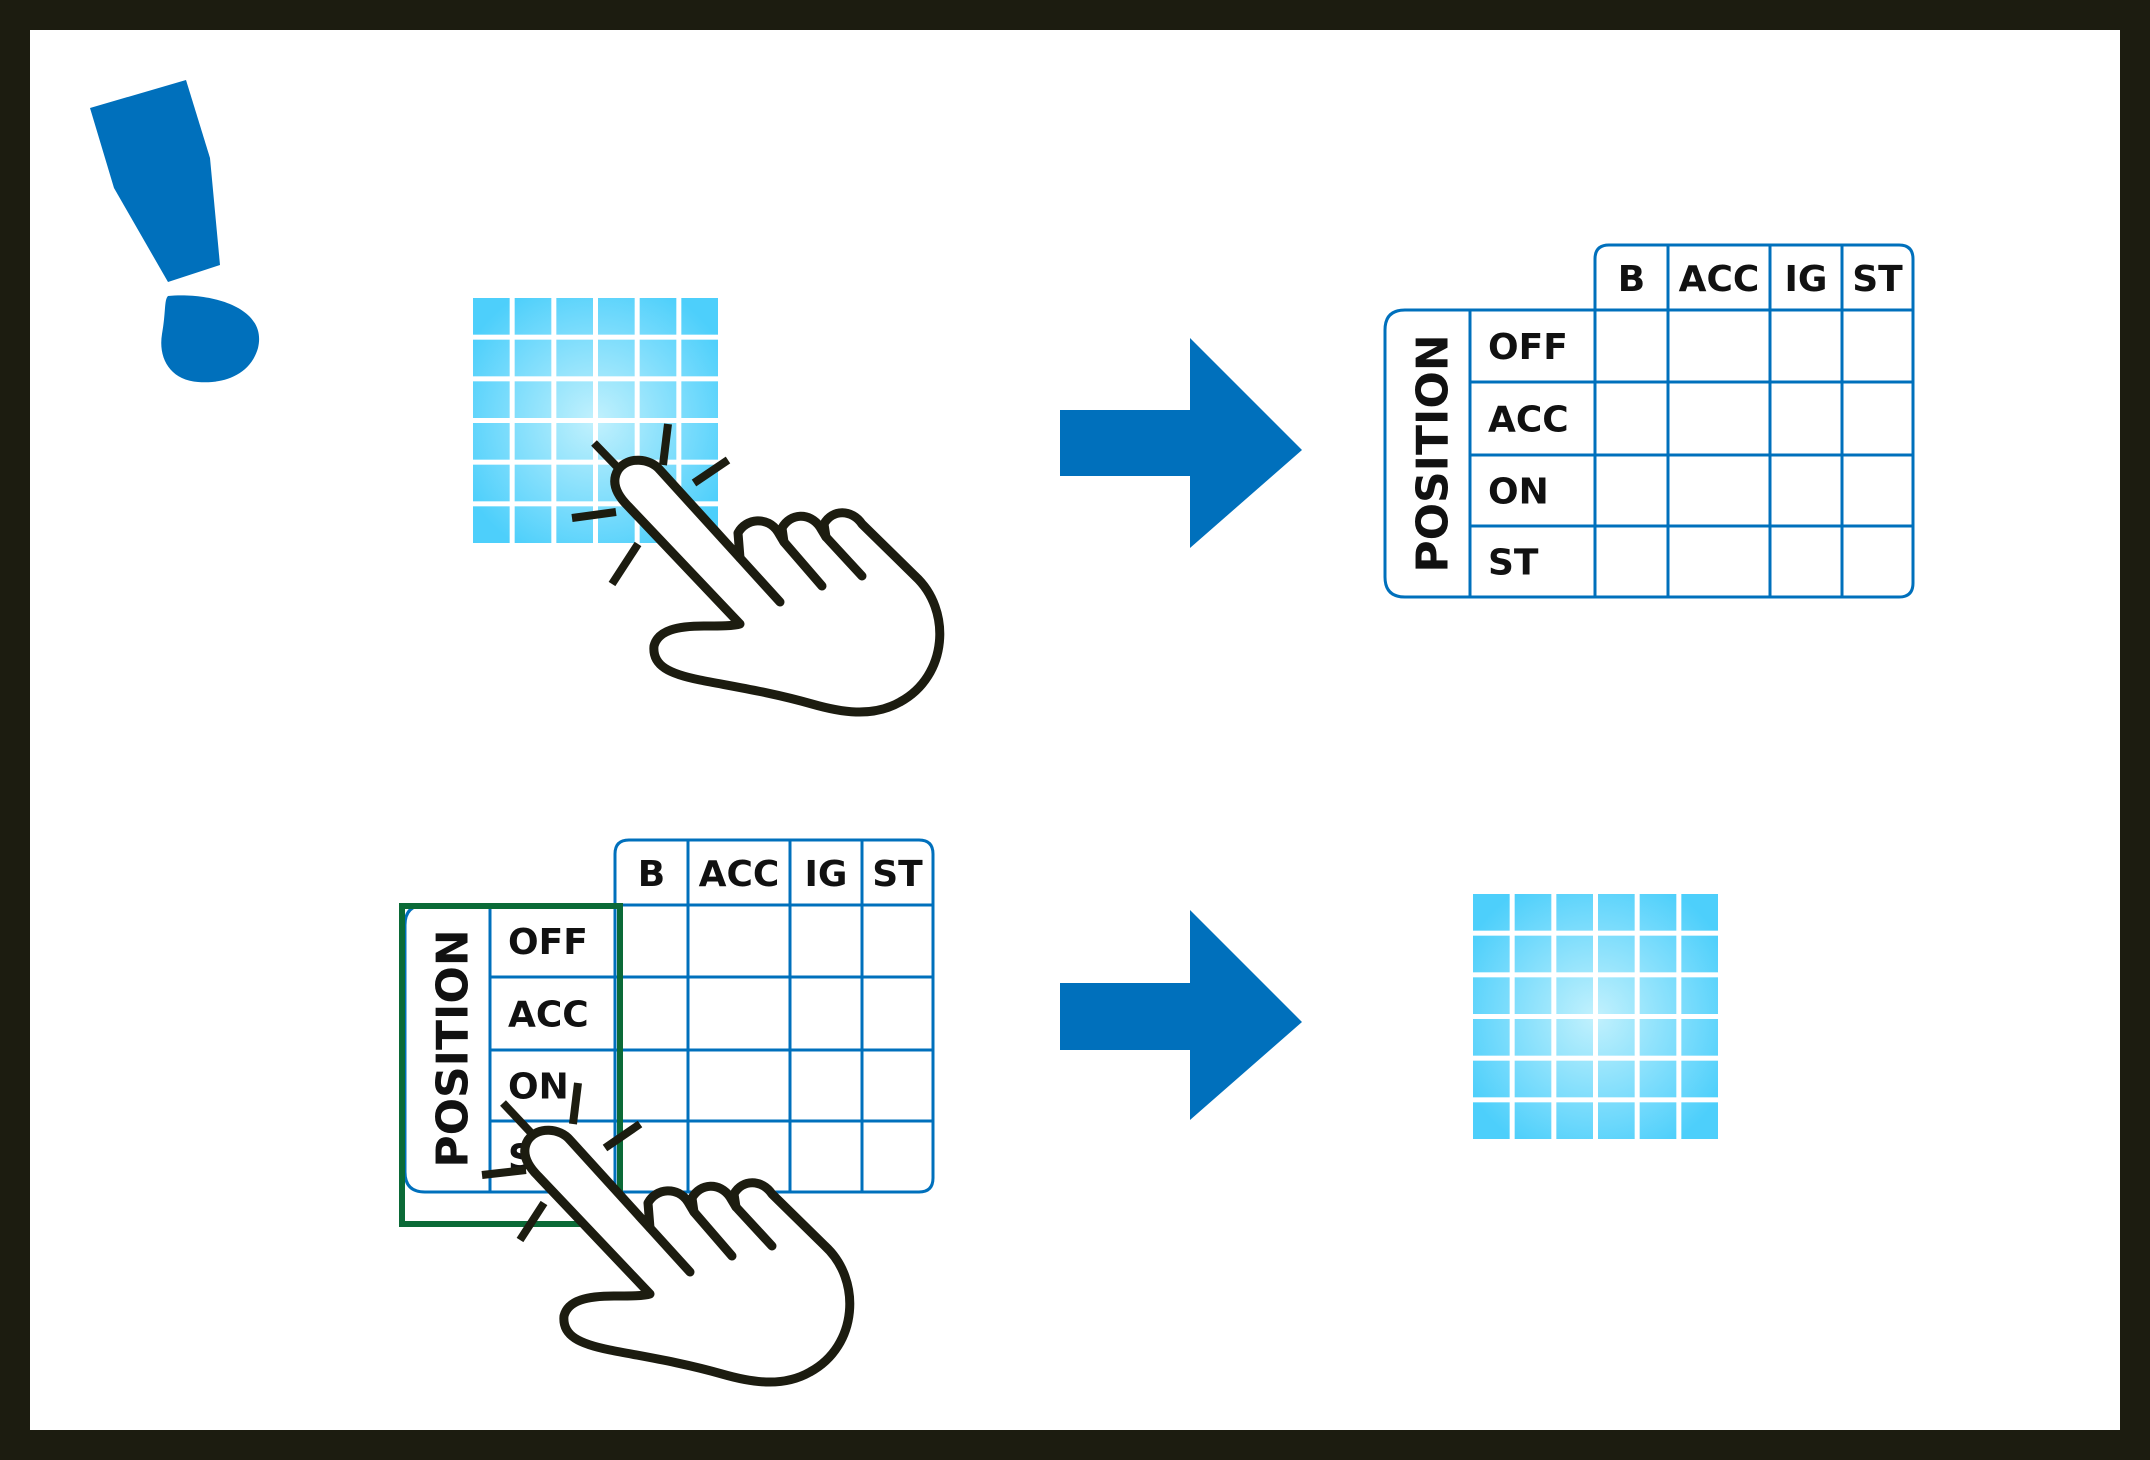 The width and height of the screenshot is (2150, 1460). I want to click on table-top: B ACC IG ST OFF ACC ON ST POSITION, so click(1649, 421).